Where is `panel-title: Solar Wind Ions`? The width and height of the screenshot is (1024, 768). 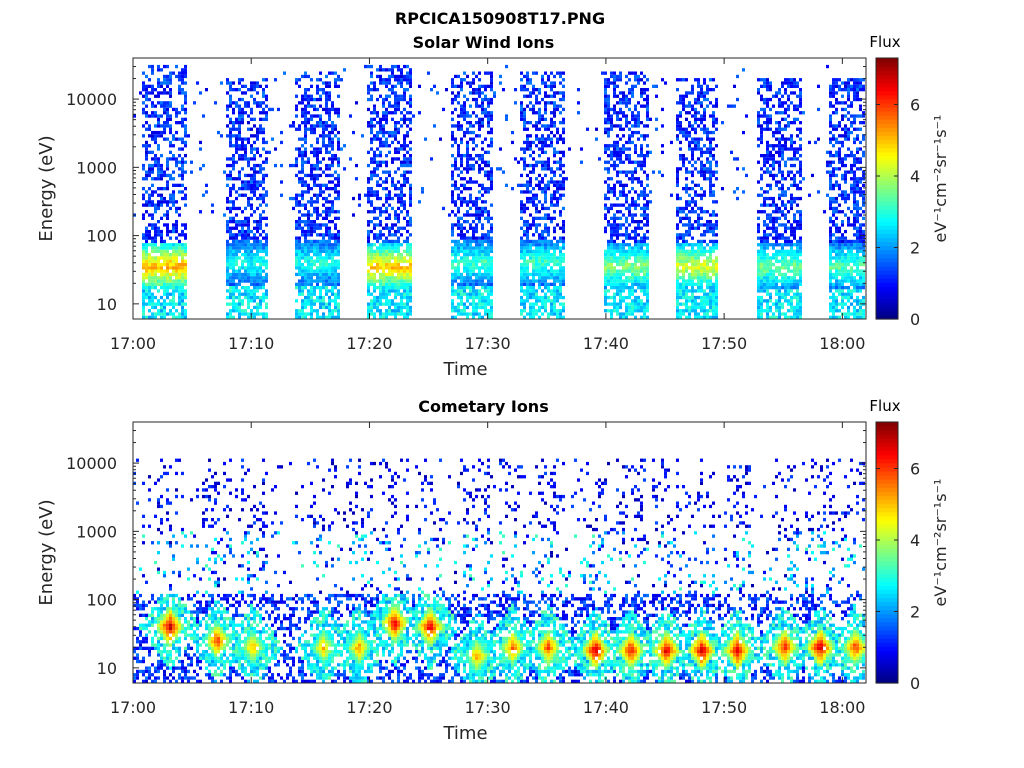 panel-title: Solar Wind Ions is located at coordinates (484, 42).